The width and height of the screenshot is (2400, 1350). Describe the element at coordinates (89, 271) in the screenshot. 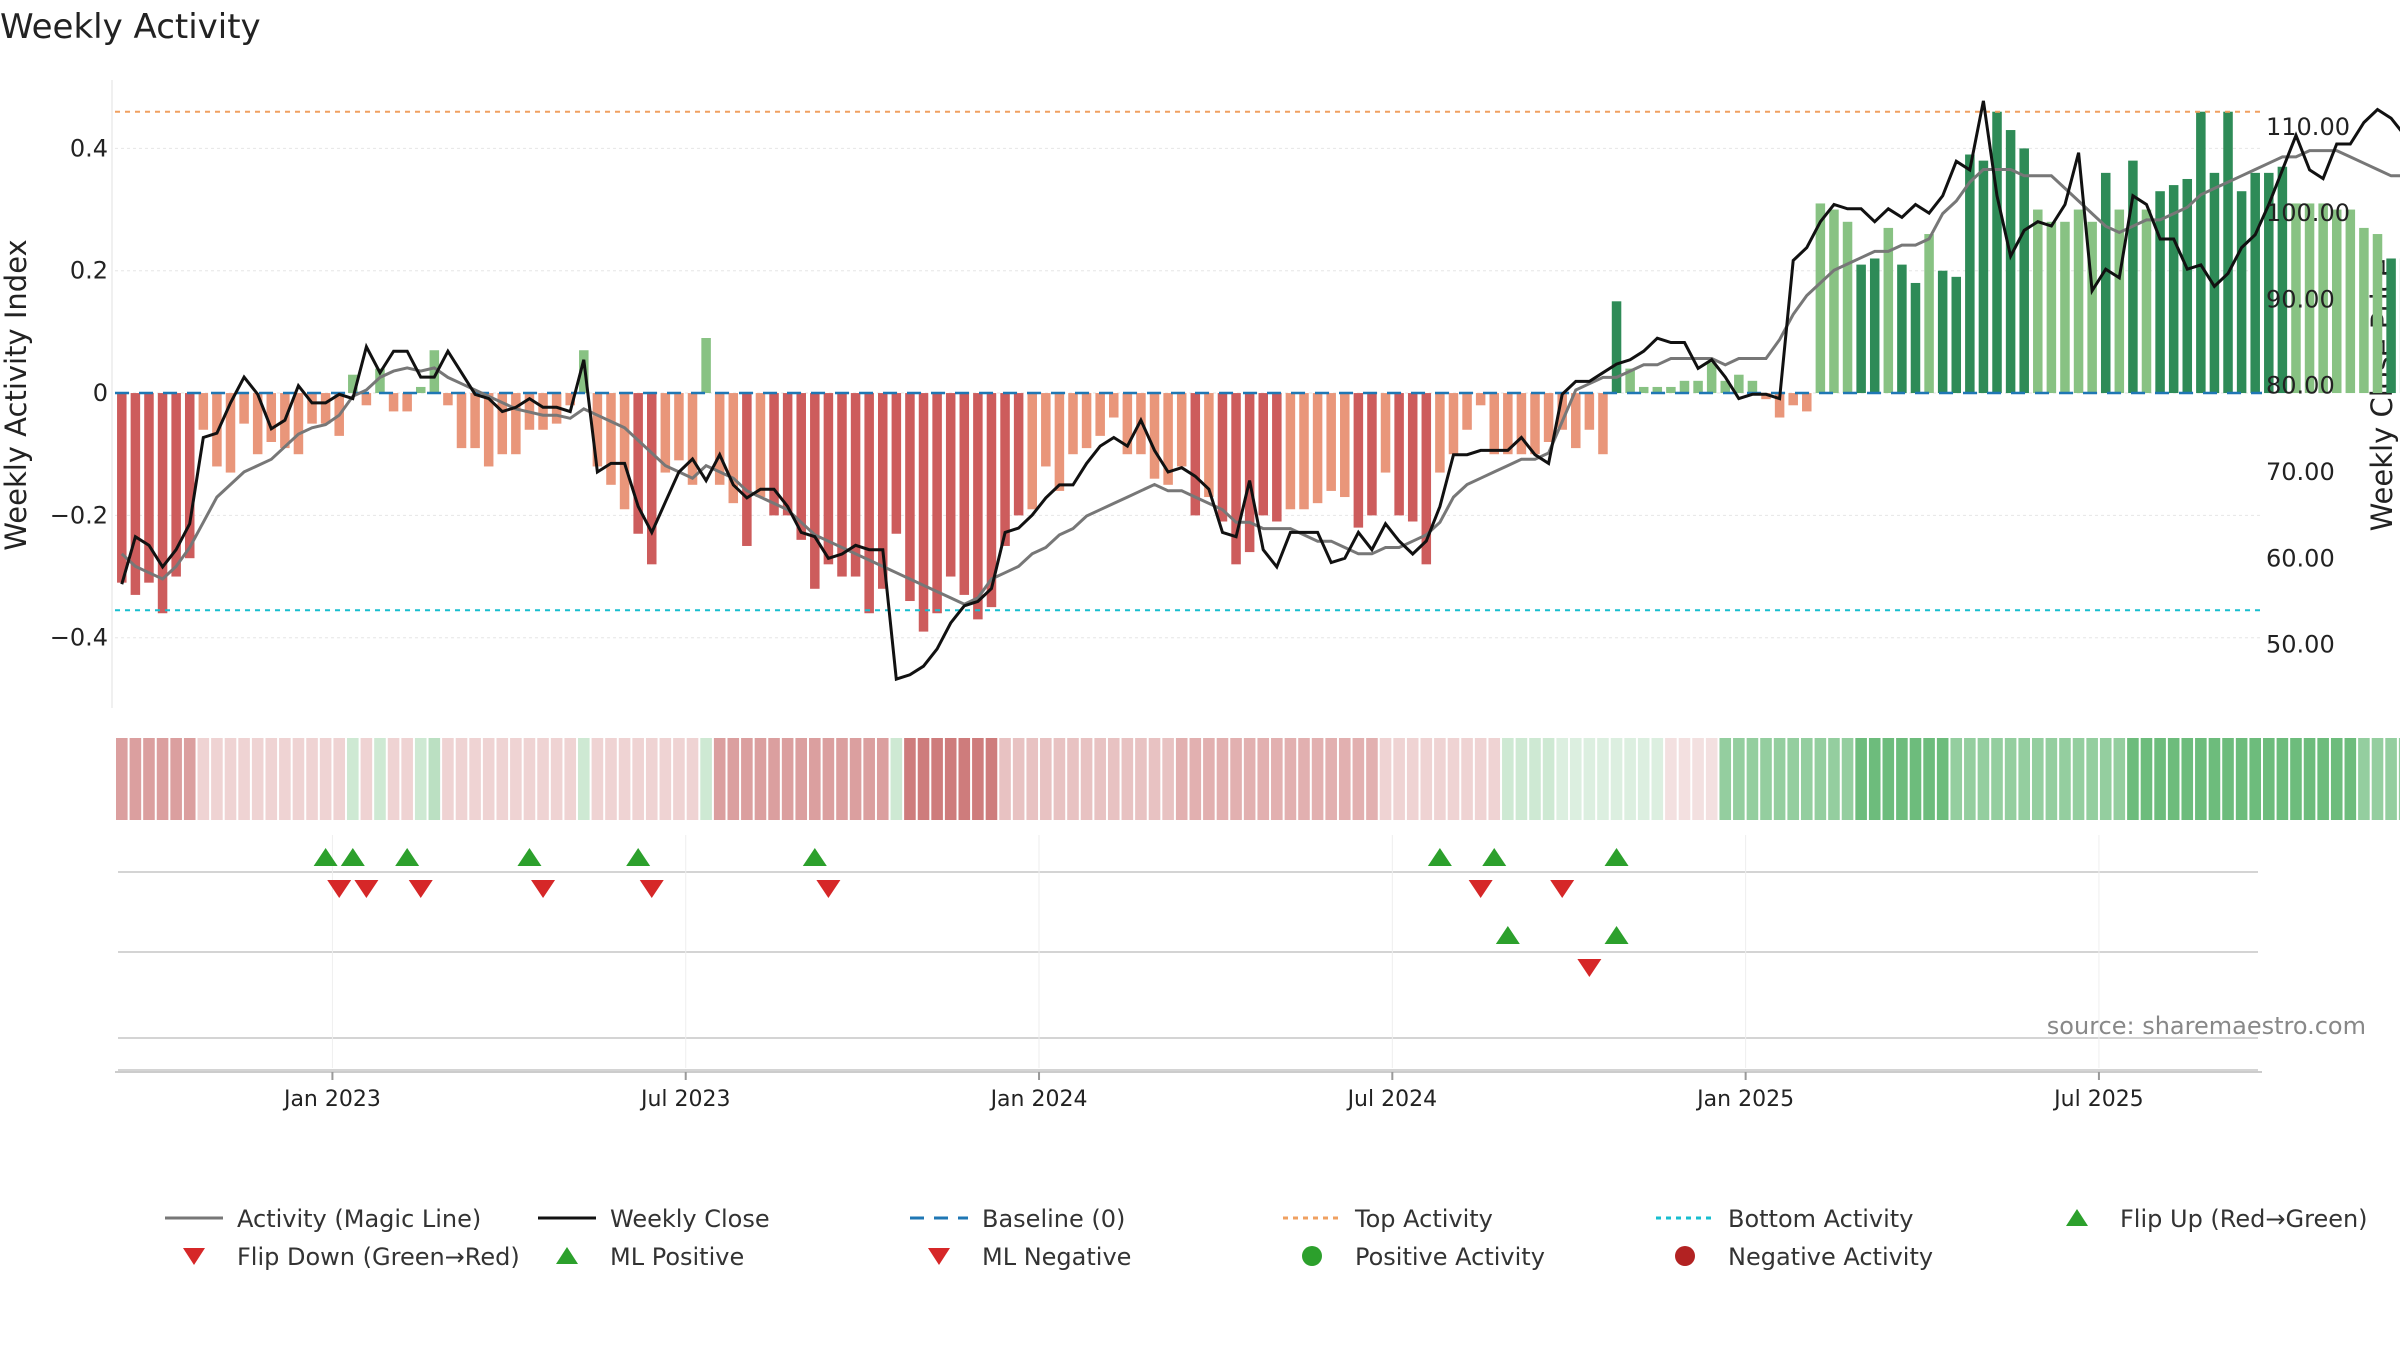

I see `y-left-tick-label: 0.2` at that location.